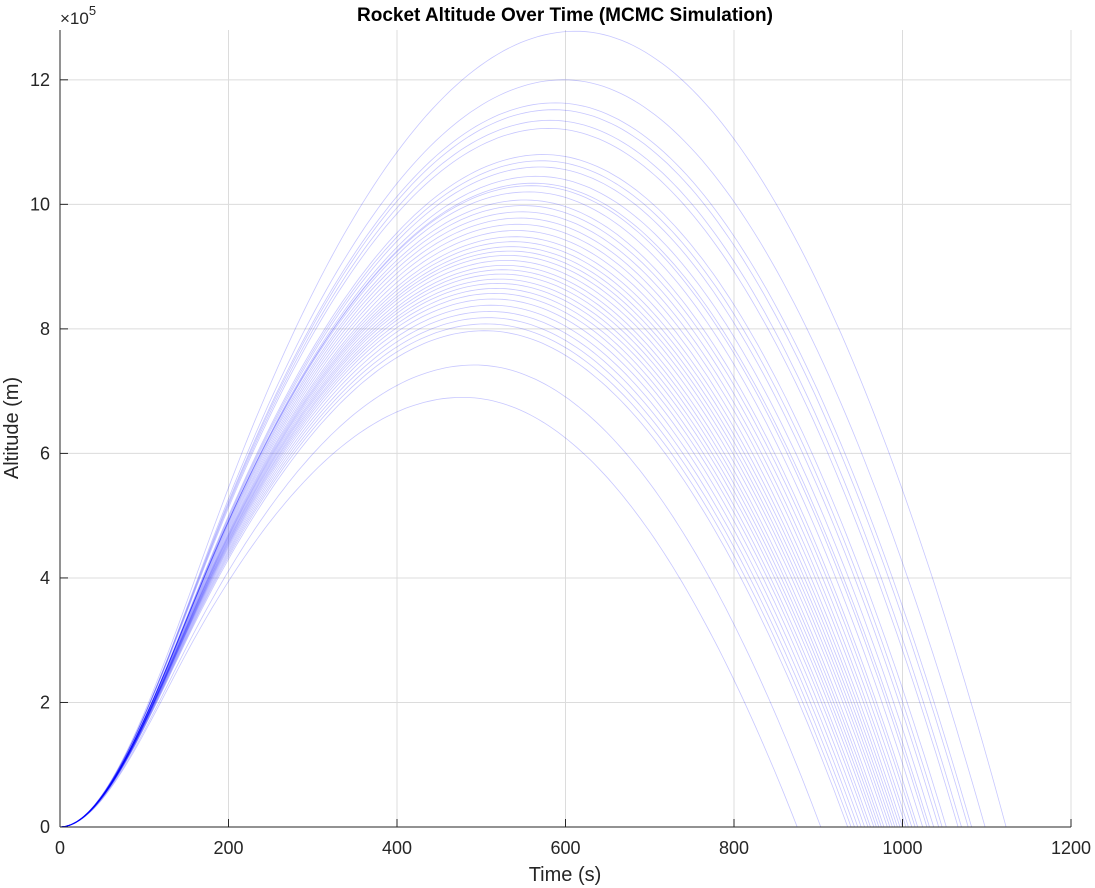  Describe the element at coordinates (60, 848) in the screenshot. I see `x-tick-label: 0` at that location.